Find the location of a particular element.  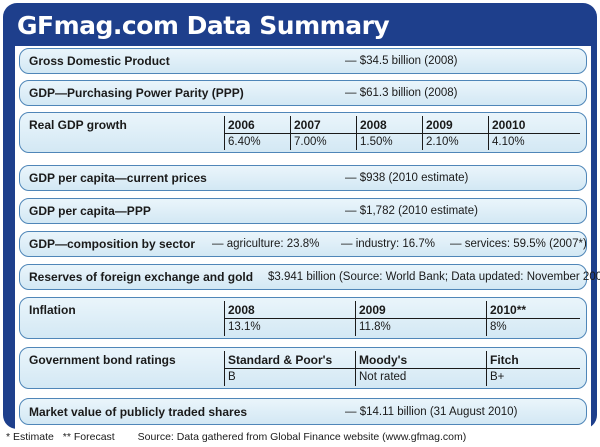

growth-value: 1.50% is located at coordinates (376, 142).